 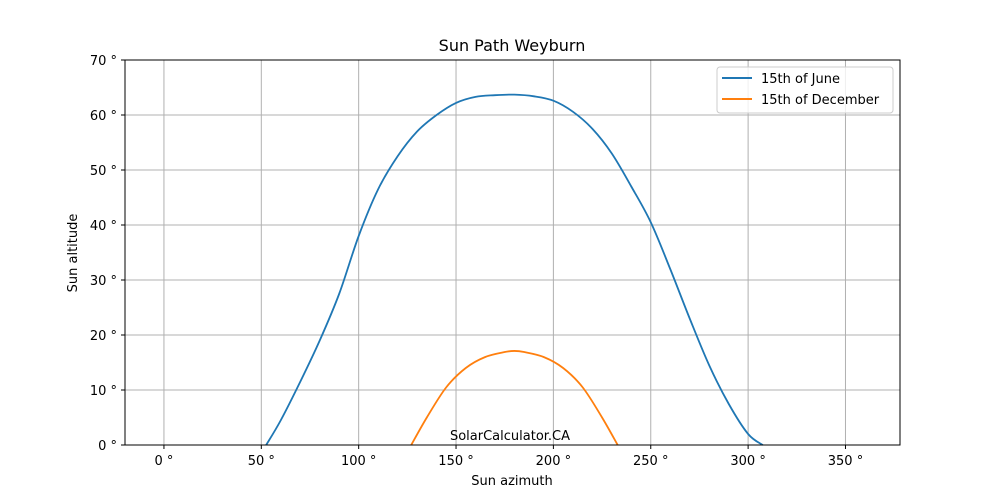 What do you see at coordinates (512, 45) in the screenshot?
I see `chart-title: Sun Path Weyburn` at bounding box center [512, 45].